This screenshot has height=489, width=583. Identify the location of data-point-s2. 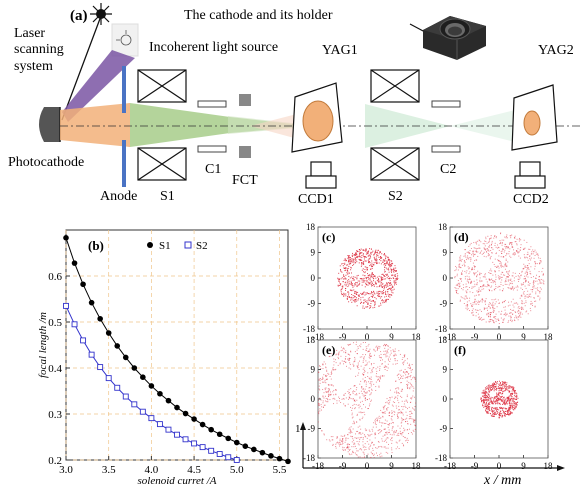
(185, 439).